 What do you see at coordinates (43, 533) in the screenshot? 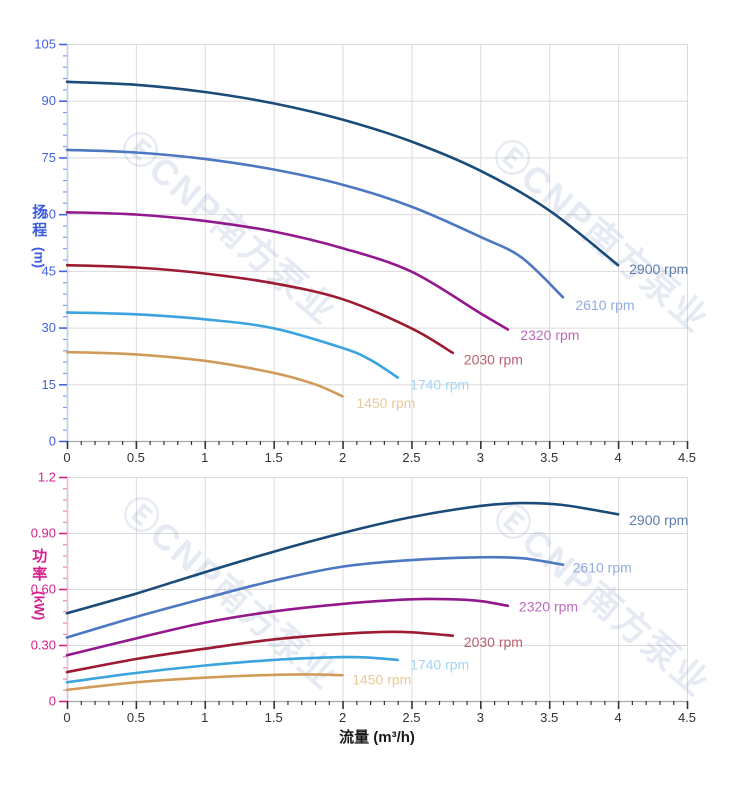
I see `y-tick-label: 0.90` at bounding box center [43, 533].